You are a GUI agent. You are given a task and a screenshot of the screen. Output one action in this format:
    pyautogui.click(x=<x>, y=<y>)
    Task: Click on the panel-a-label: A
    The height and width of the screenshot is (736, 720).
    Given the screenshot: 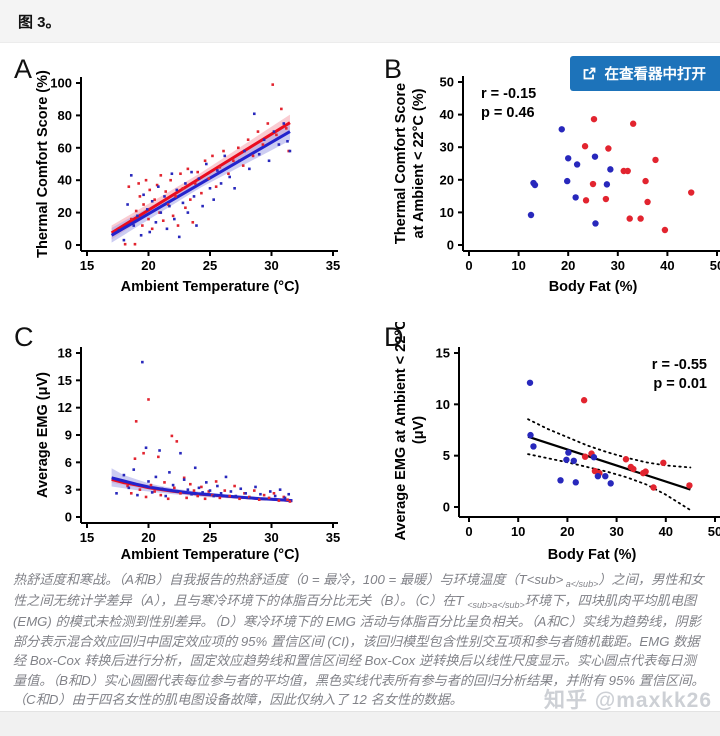 What is the action you would take?
    pyautogui.click(x=23, y=69)
    